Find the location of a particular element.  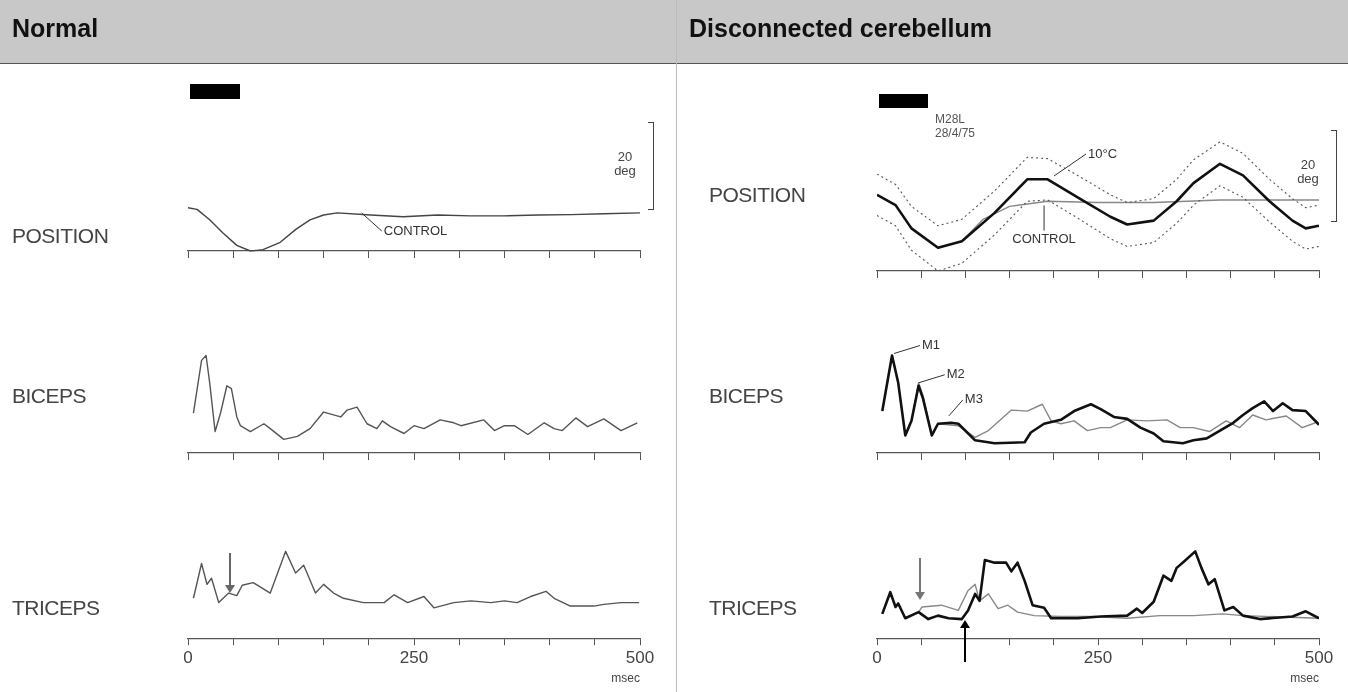

annotation: M3 is located at coordinates (973, 399).